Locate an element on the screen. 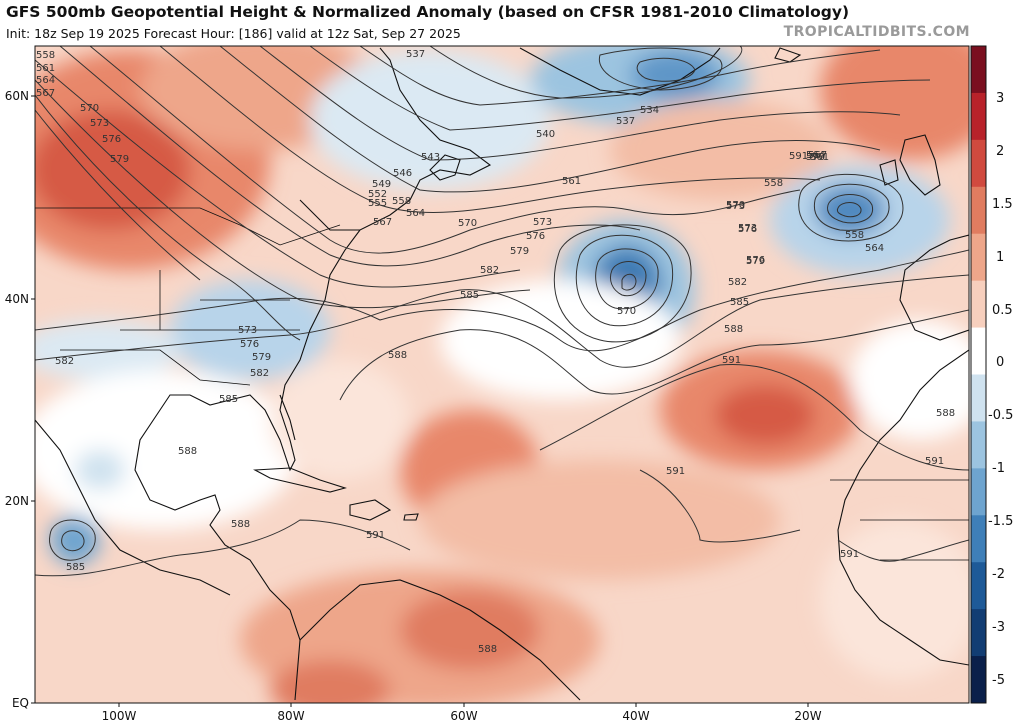 The image size is (1024, 724). colorbar-label: -2 is located at coordinates (998, 574).